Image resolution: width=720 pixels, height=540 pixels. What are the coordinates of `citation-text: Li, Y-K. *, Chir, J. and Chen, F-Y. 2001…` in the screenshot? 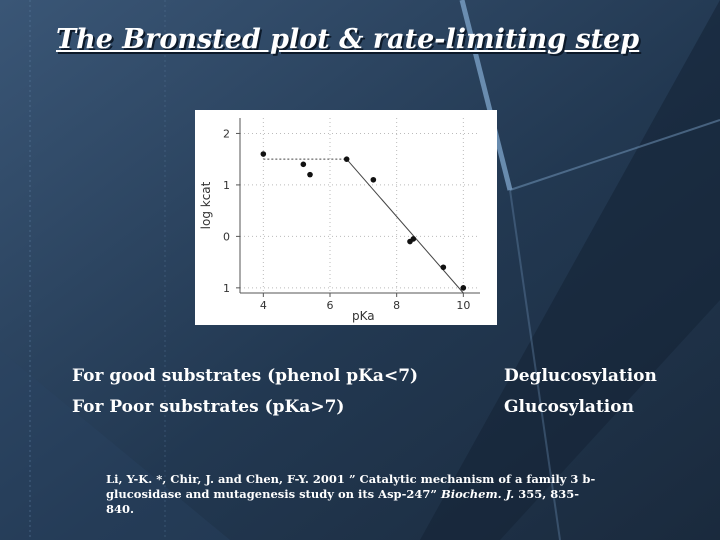 It's located at (351, 486).